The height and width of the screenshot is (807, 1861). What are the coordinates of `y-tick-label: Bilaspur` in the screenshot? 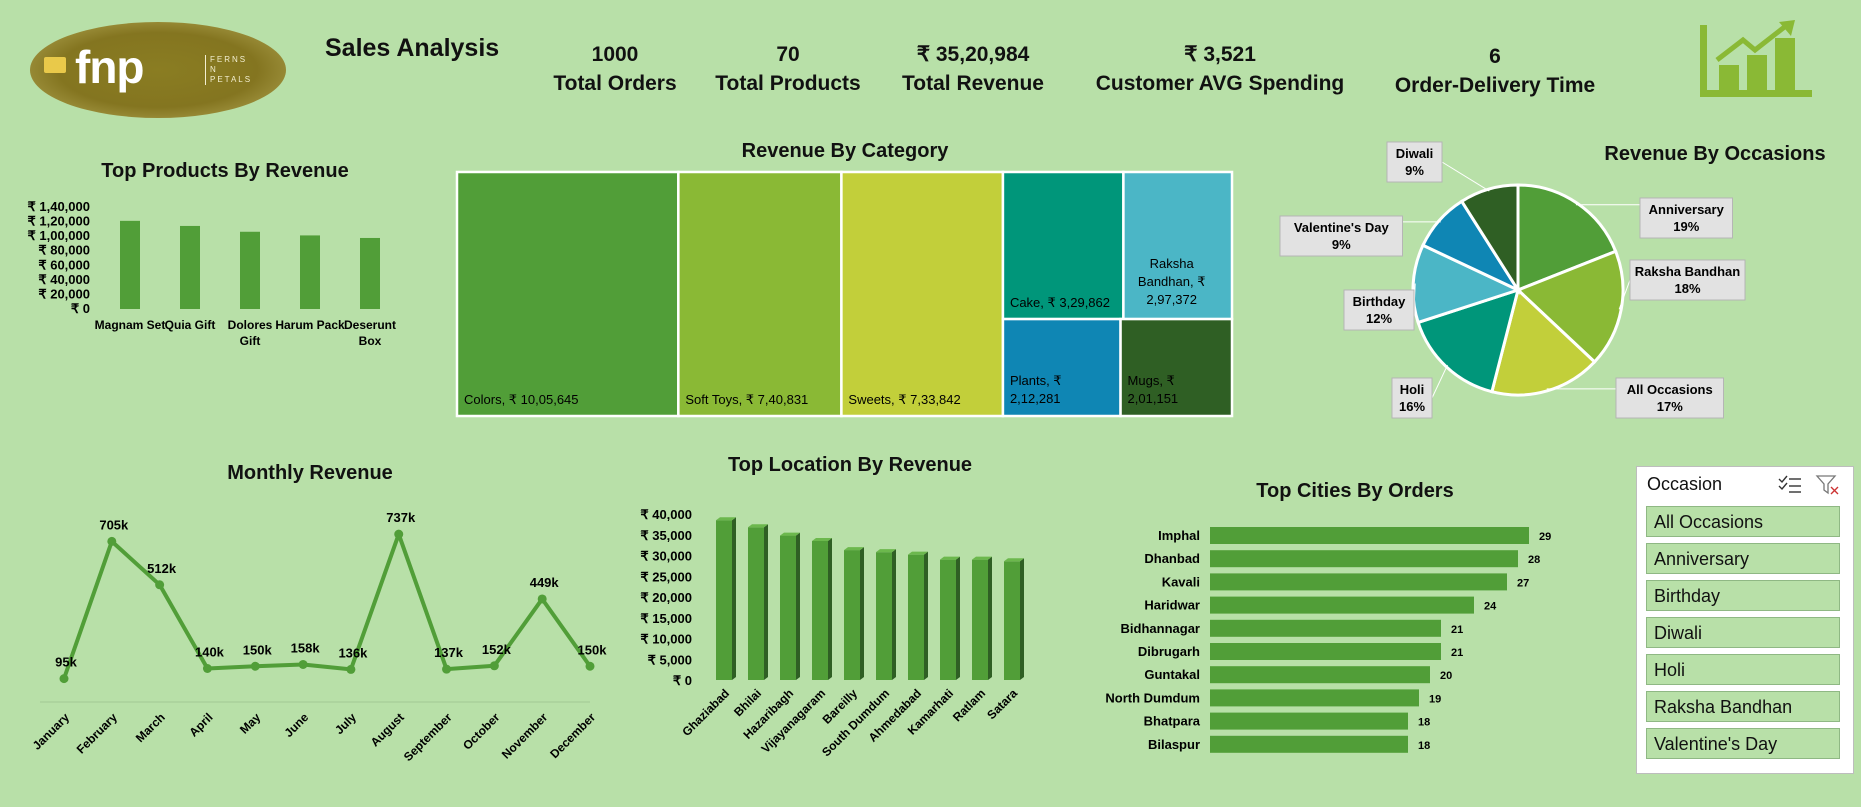 It's located at (1174, 744).